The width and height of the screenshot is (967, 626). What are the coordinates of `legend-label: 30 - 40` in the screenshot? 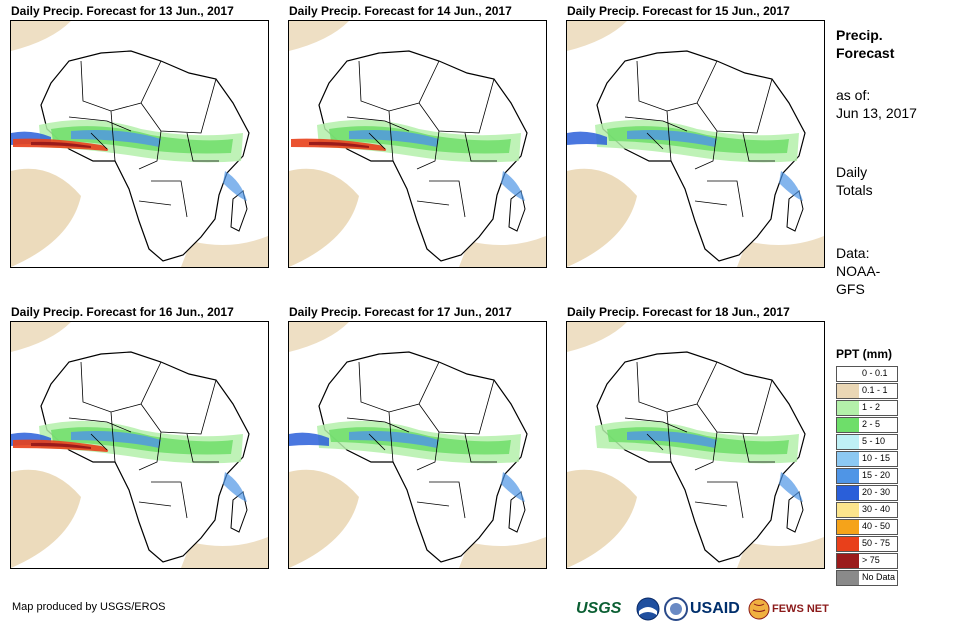 It's located at (876, 509).